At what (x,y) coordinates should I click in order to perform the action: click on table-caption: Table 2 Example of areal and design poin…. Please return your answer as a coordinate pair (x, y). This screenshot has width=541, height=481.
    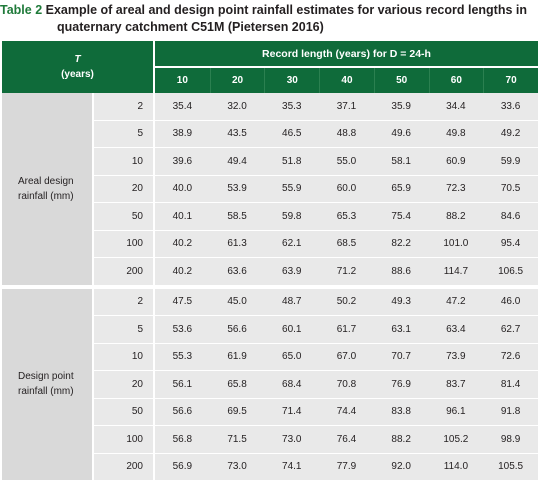
    Looking at the image, I should click on (270, 19).